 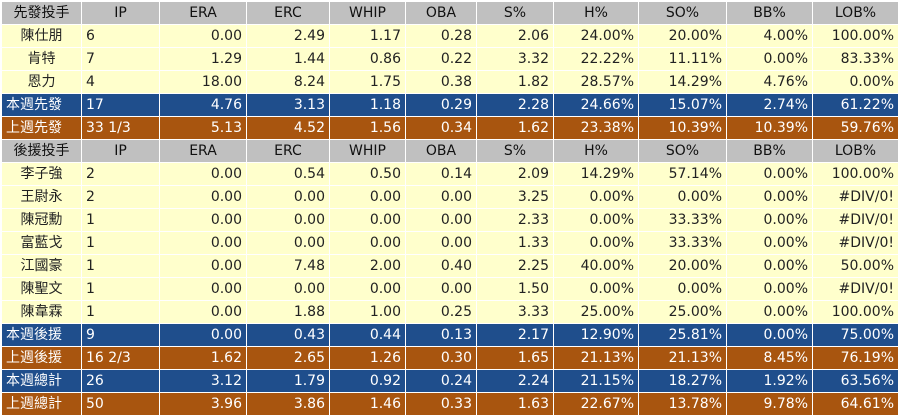 What do you see at coordinates (515, 197) in the screenshot?
I see `stat-cell: 3.25` at bounding box center [515, 197].